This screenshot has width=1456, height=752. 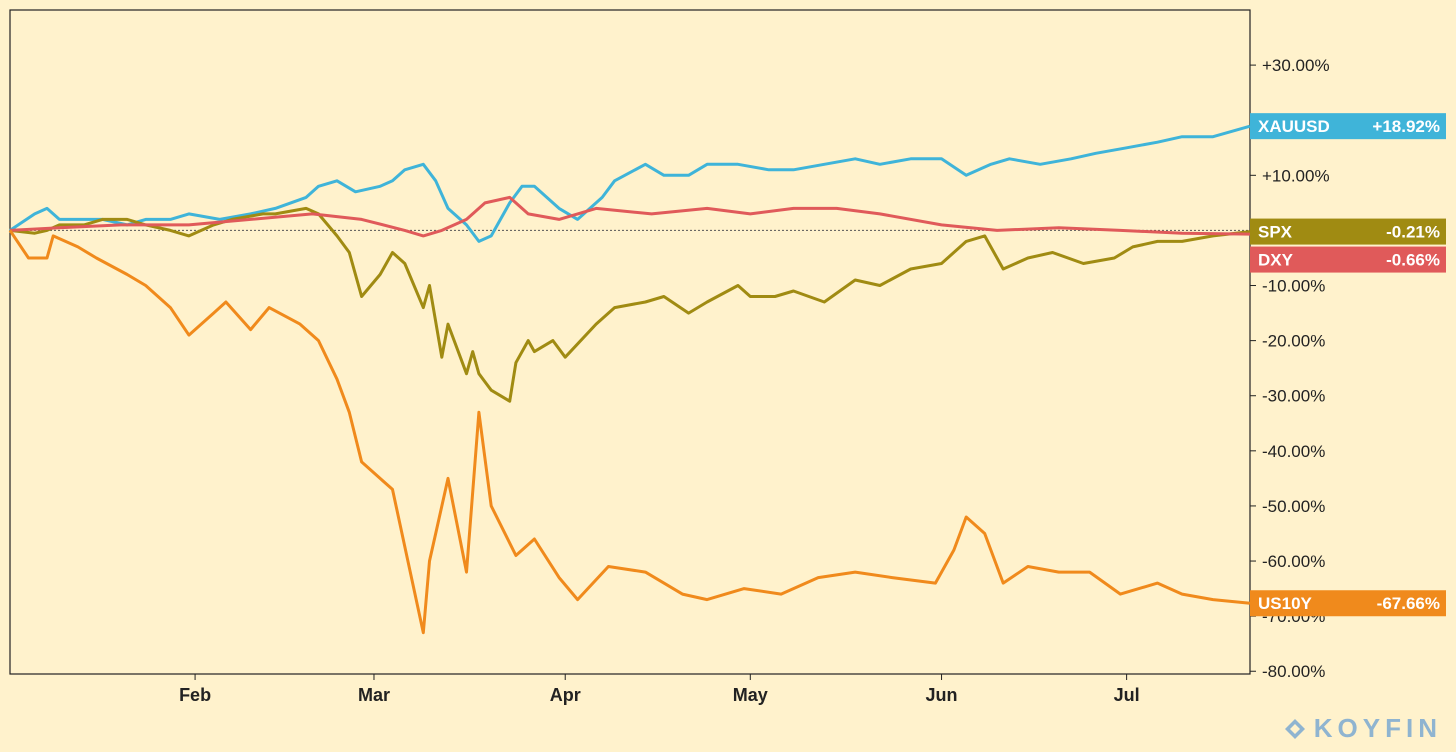 What do you see at coordinates (1293, 396) in the screenshot?
I see `y-tick-label: -30.00%` at bounding box center [1293, 396].